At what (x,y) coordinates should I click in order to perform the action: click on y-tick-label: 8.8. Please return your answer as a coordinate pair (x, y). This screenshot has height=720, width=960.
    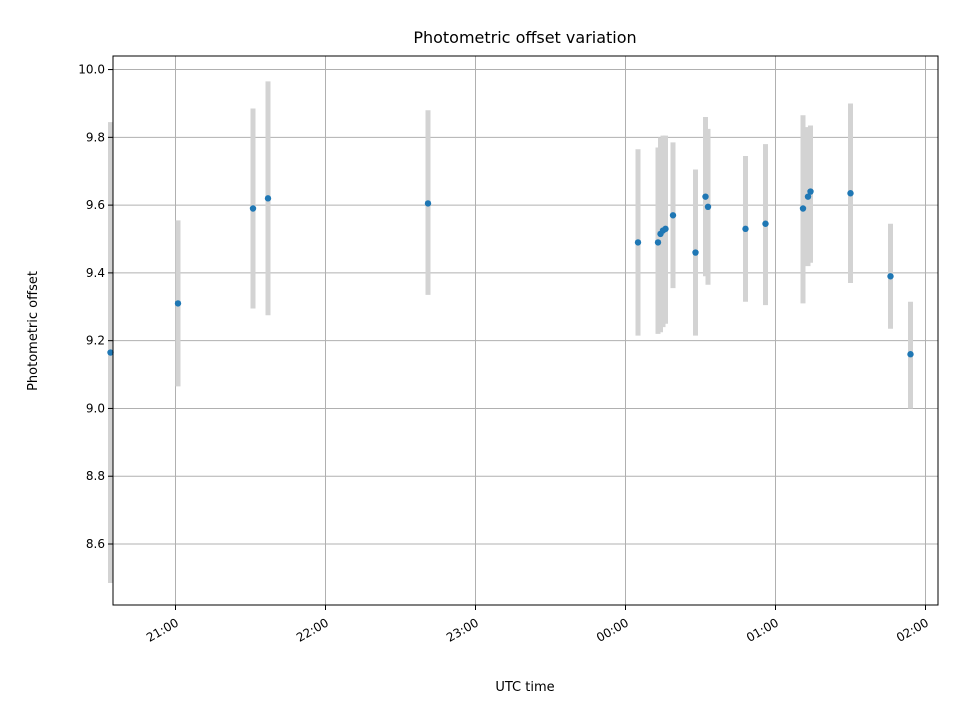
    Looking at the image, I should click on (95, 476).